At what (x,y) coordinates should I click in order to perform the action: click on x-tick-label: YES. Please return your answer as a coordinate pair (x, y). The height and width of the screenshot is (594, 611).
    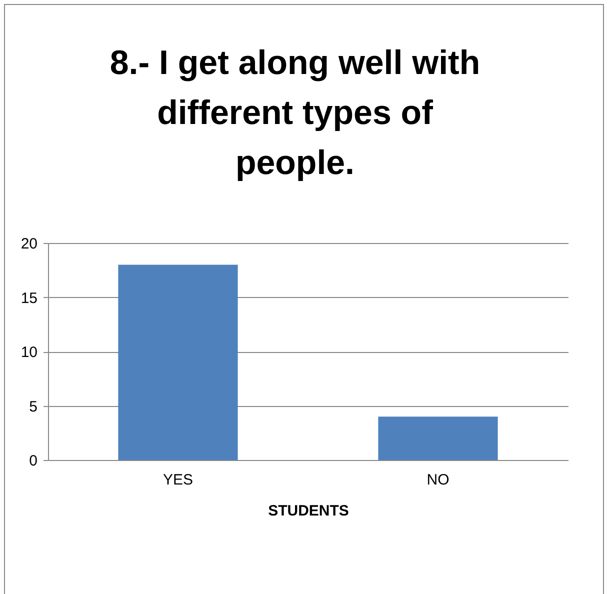
    Looking at the image, I should click on (178, 480).